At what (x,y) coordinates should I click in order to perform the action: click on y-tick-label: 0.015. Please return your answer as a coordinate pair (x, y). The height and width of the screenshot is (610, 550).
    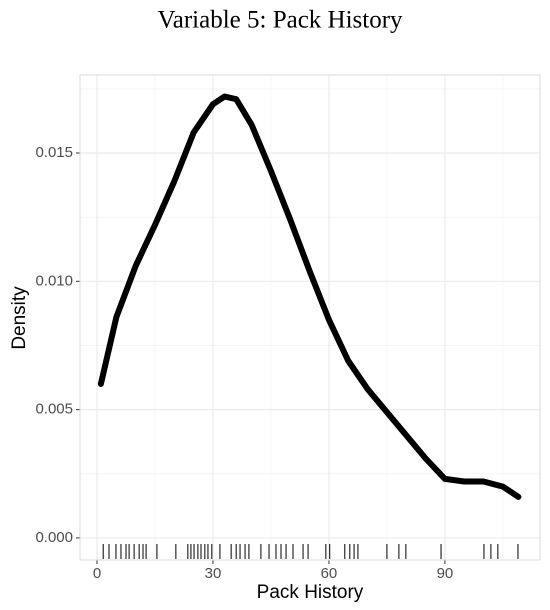
    Looking at the image, I should click on (54, 152).